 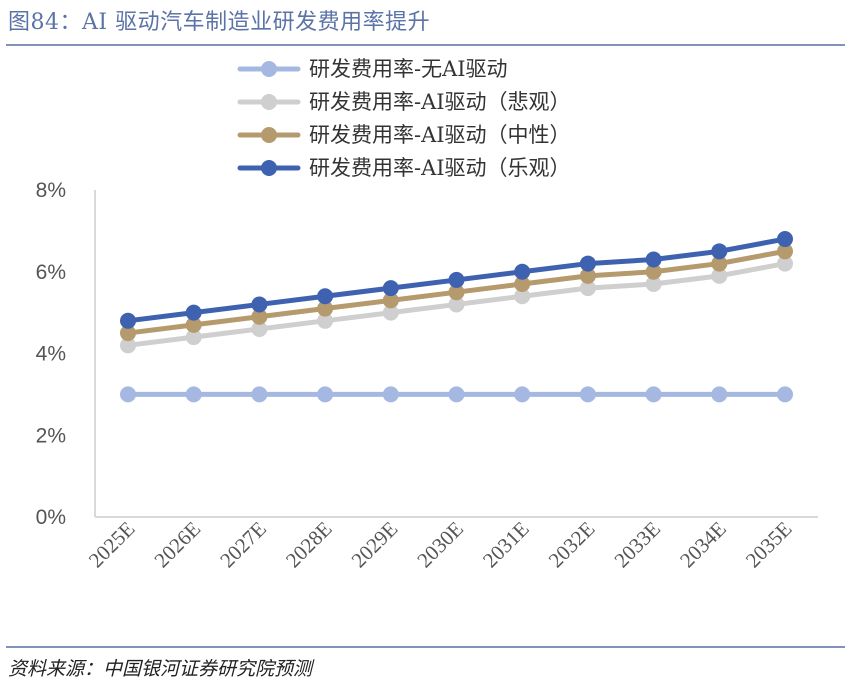 I want to click on source-note: 资料来源：中国银河证券研究院预测, so click(x=160, y=669).